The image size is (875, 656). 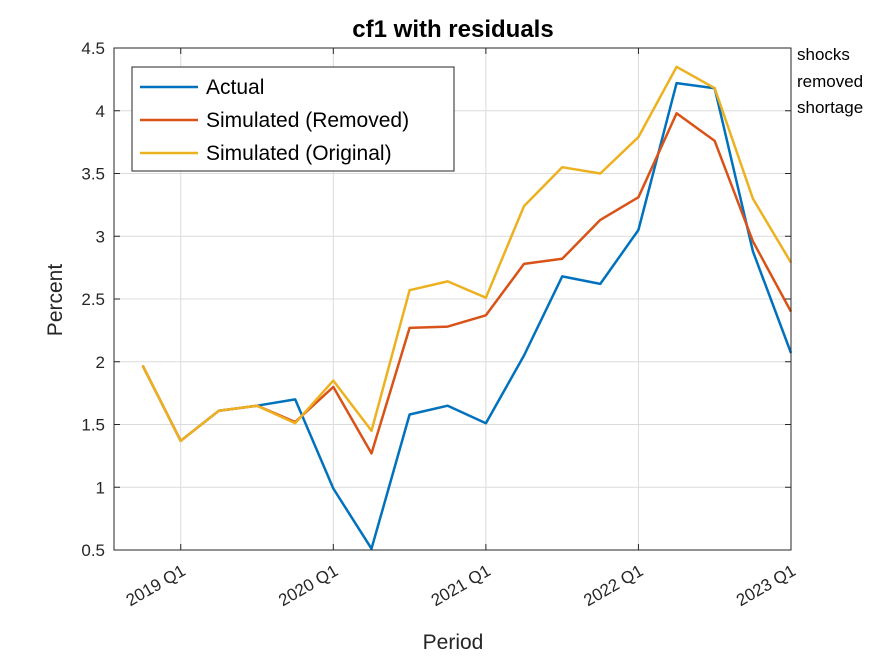 What do you see at coordinates (93, 174) in the screenshot?
I see `y-tick-label: 3.5` at bounding box center [93, 174].